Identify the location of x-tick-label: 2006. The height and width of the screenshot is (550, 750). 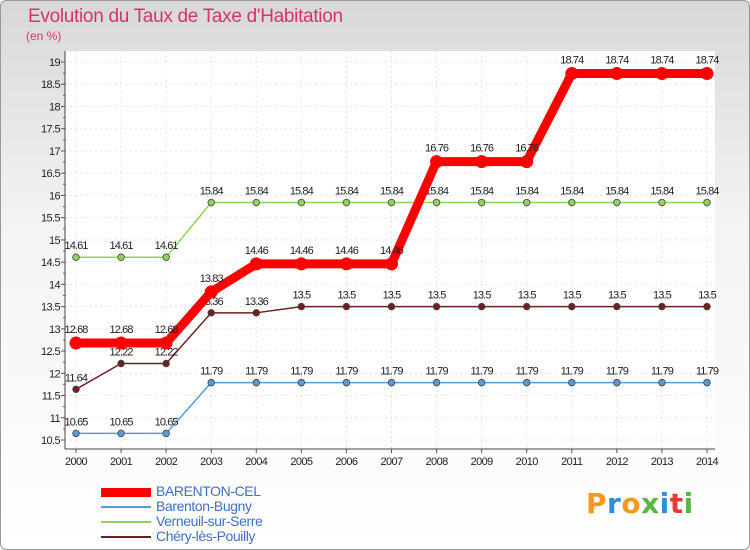
(346, 462).